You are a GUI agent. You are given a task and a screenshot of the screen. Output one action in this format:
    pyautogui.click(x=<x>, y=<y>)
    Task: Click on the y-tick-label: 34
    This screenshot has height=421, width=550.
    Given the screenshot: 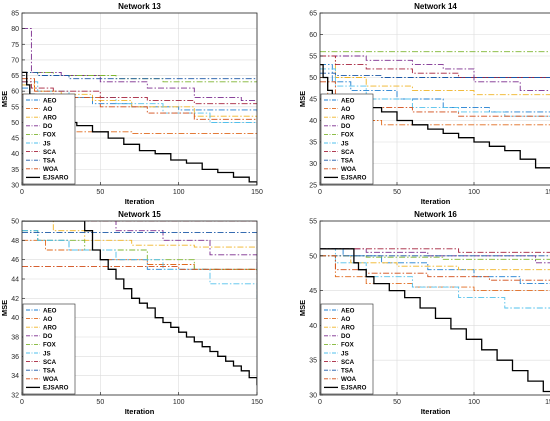 What is the action you would take?
    pyautogui.click(x=15, y=376)
    